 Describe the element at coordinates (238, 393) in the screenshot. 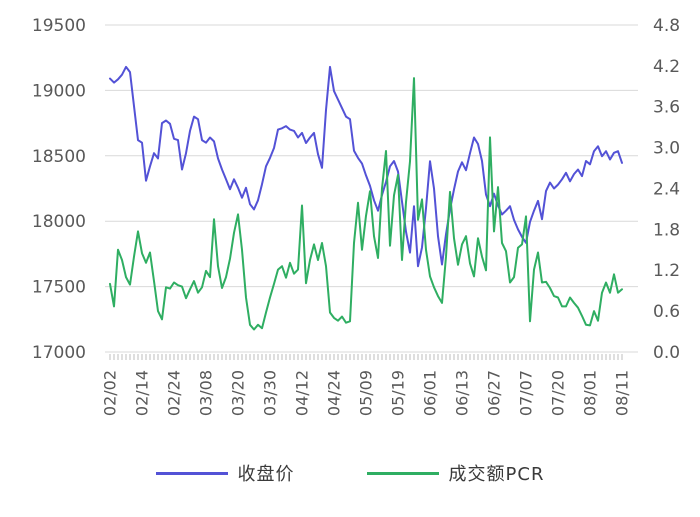

I see `x-axis-tick-label: 03/20` at that location.